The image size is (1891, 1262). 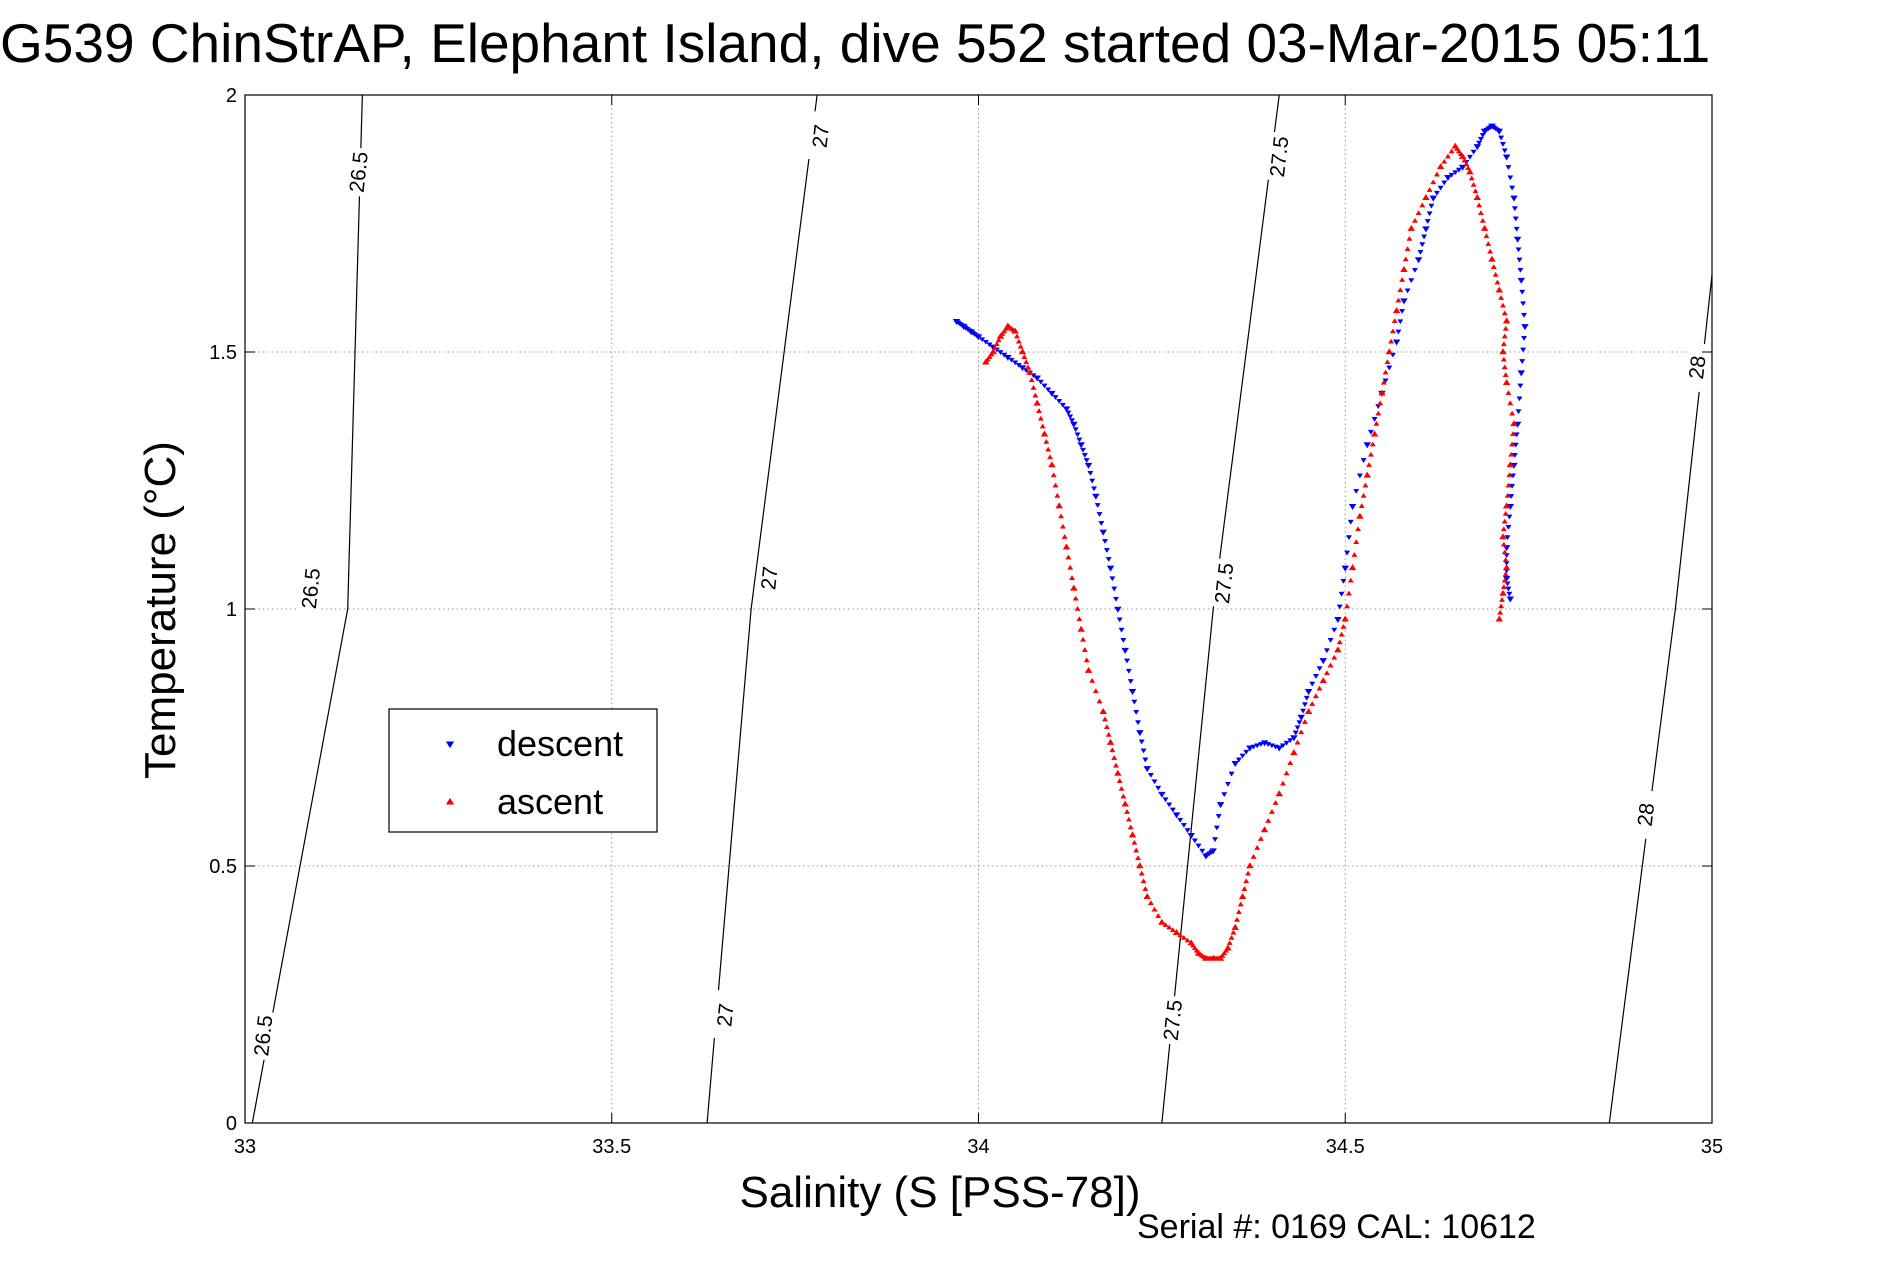 I want to click on isopycnal-line, so click(x=762, y=609).